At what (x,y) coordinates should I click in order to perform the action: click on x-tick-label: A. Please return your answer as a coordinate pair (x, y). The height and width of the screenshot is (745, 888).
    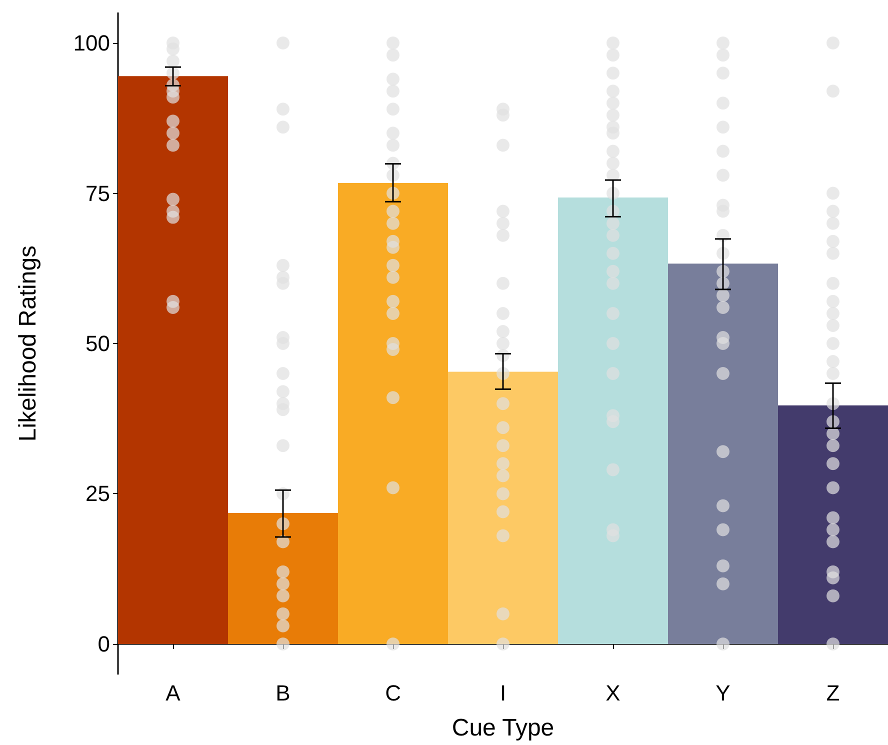
    Looking at the image, I should click on (173, 693).